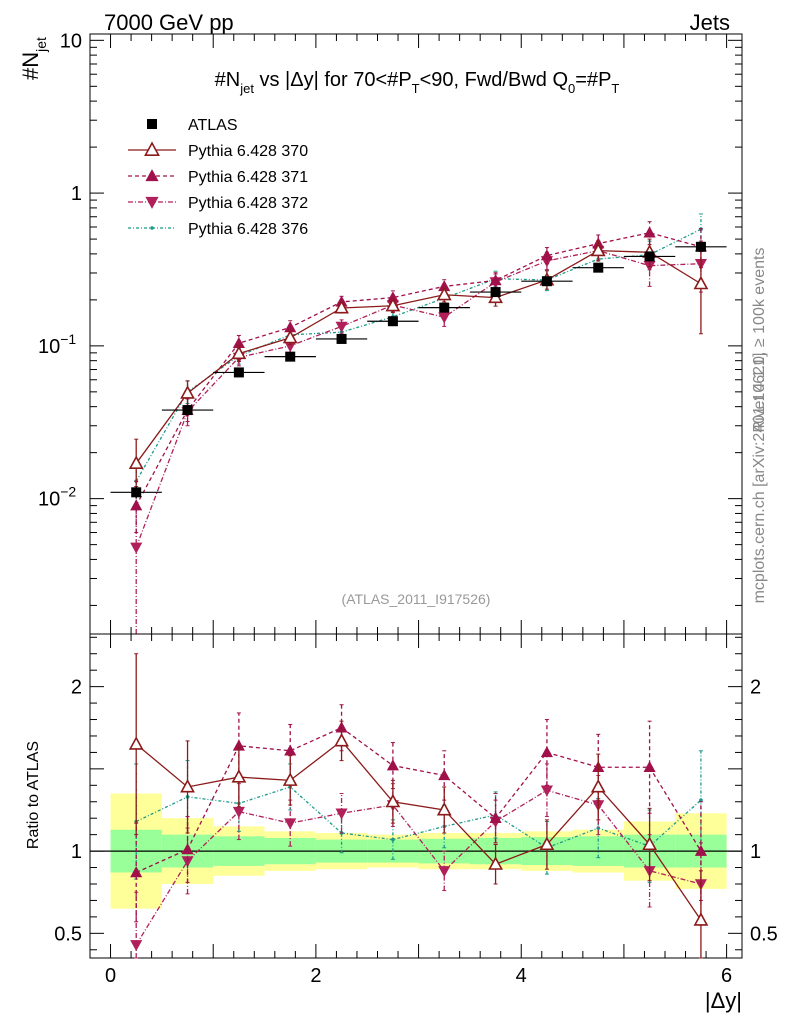 The height and width of the screenshot is (1024, 786). What do you see at coordinates (416, 599) in the screenshot?
I see `watermark: (ATLAS_2011_I917526)` at bounding box center [416, 599].